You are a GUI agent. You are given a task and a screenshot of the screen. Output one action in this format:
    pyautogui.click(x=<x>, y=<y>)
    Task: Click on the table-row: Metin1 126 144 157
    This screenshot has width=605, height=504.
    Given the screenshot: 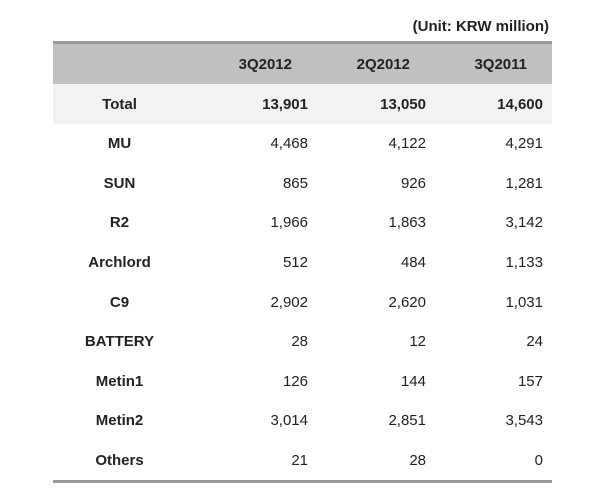 What is the action you would take?
    pyautogui.click(x=302, y=382)
    